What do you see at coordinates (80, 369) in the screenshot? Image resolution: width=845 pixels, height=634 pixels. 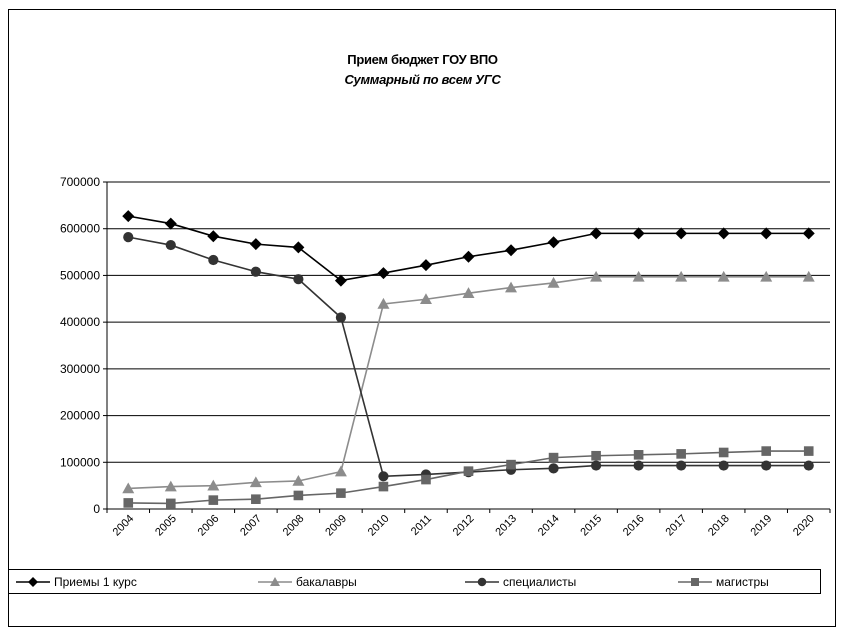 I see `y-tick-label: 300000` at bounding box center [80, 369].